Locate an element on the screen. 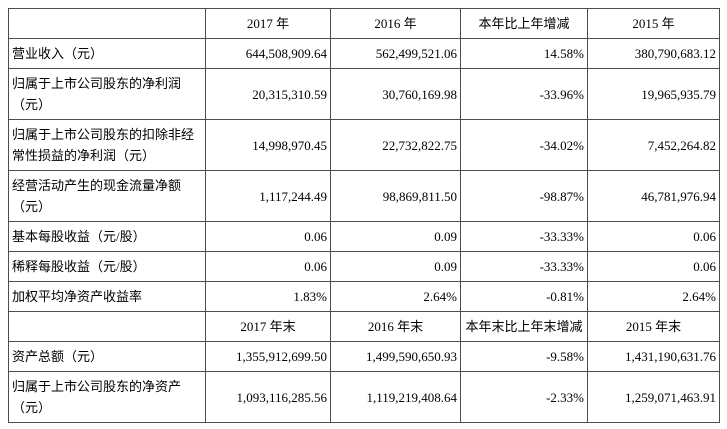  column-header-cell: 2015 年 is located at coordinates (653, 23).